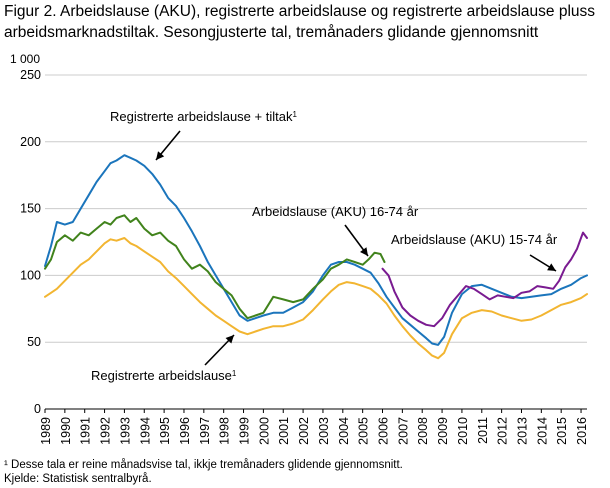 The height and width of the screenshot is (488, 610). I want to click on y-tick-label: 50, so click(34, 342).